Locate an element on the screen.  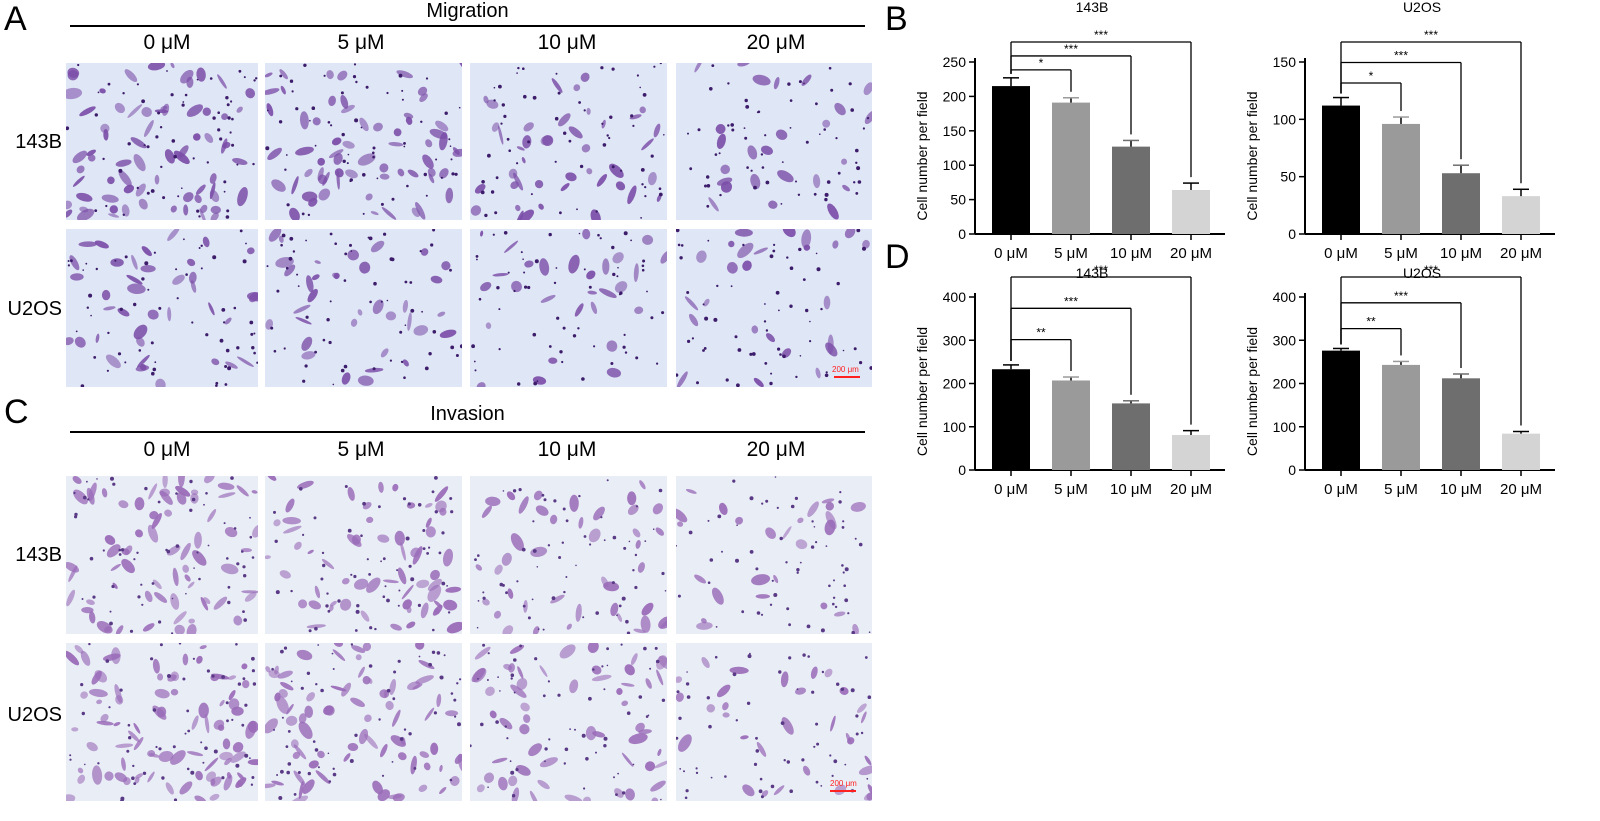
migration-image-u2os-5um is located at coordinates (363, 308).